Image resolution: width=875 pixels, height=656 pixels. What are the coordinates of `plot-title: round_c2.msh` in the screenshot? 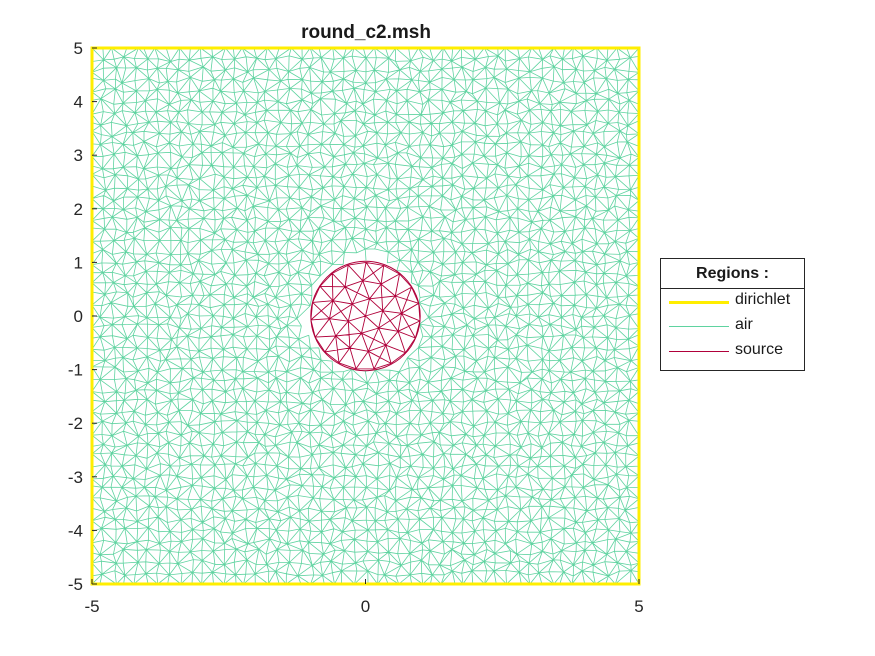 It's located at (366, 32).